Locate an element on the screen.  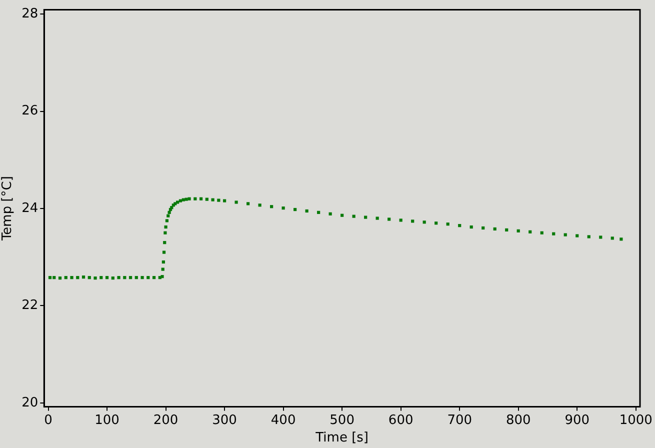
x-tick-label: 500 is located at coordinates (342, 420).